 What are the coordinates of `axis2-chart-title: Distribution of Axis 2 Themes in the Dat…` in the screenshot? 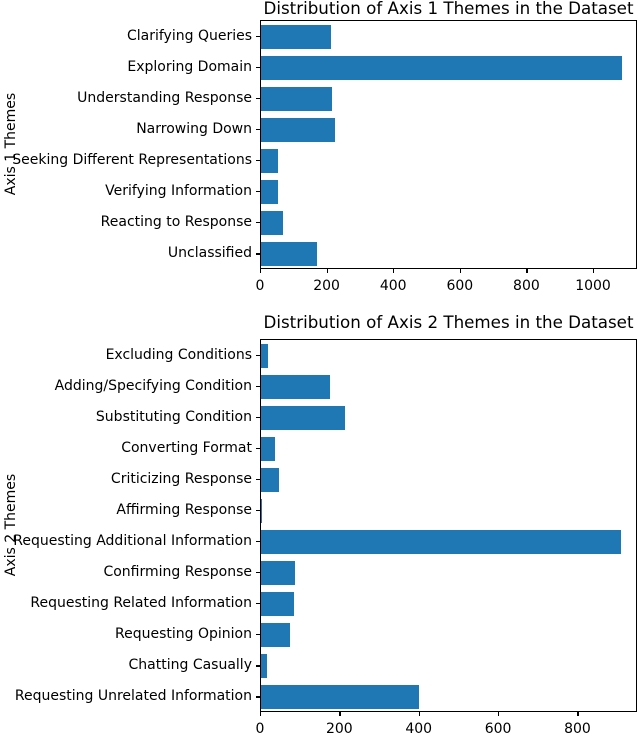 It's located at (448, 322).